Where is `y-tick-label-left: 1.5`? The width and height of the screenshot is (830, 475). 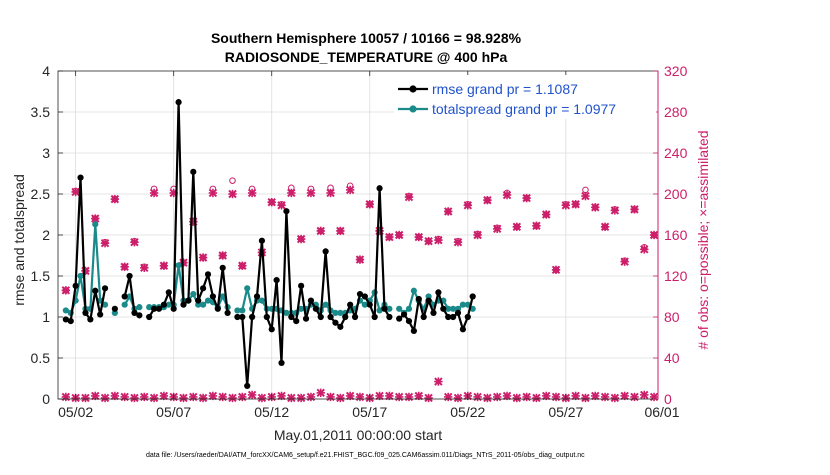
y-tick-label-left: 1.5 is located at coordinates (41, 276).